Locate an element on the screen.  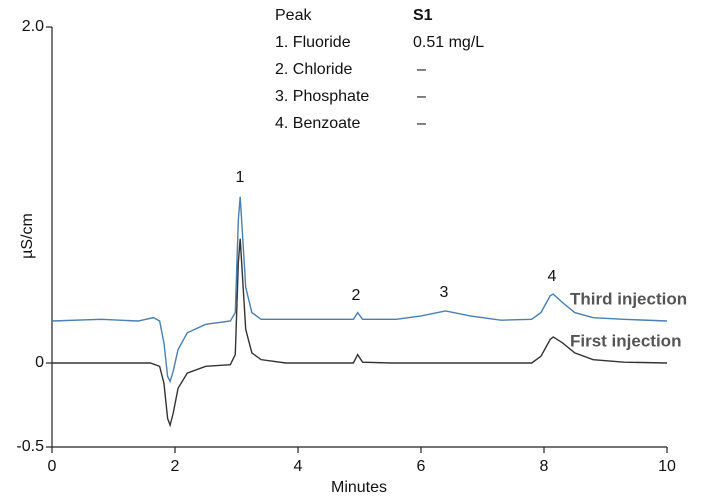
x-axis-label: Minutes is located at coordinates (359, 487).